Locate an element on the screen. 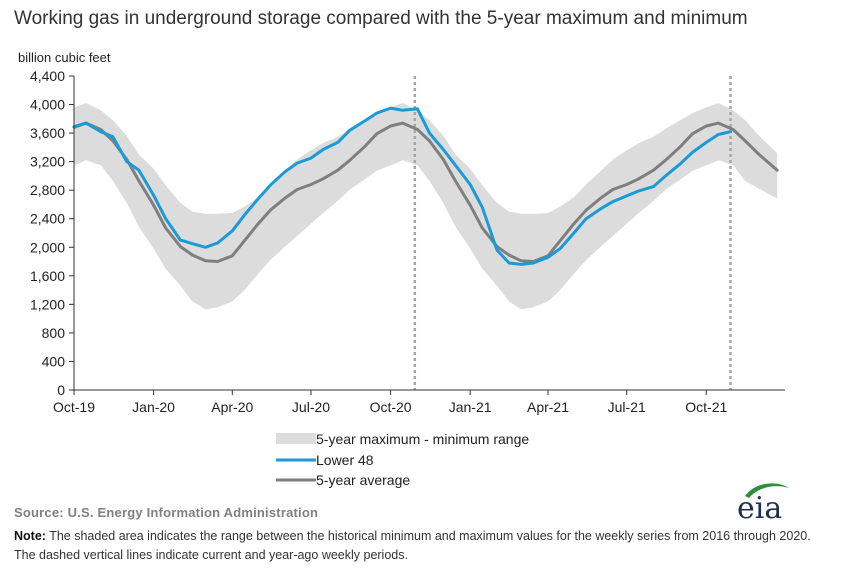 This screenshot has height=580, width=847. x-tick-label: Jul-21 is located at coordinates (627, 407).